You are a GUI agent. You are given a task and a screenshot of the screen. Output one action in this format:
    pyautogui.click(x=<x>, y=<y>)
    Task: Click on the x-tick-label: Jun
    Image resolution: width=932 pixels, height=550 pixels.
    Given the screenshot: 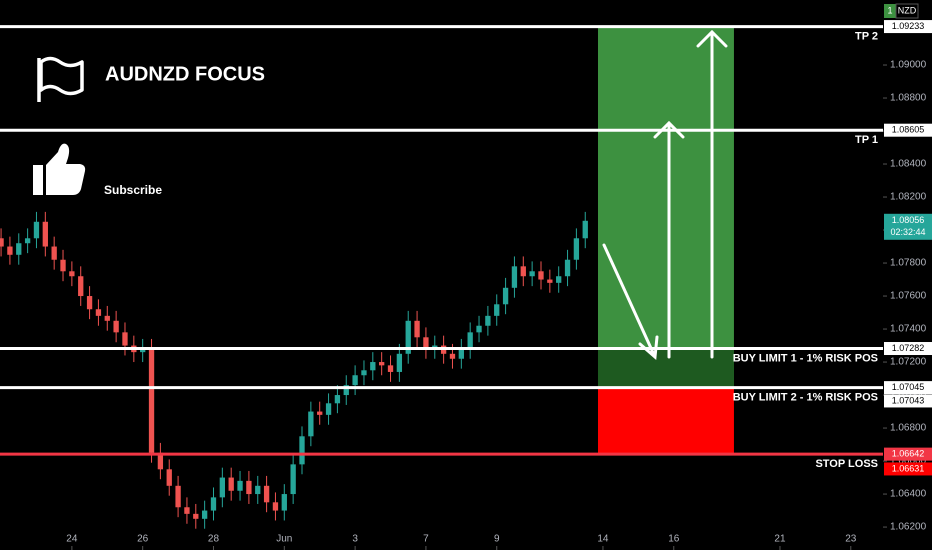 What is the action you would take?
    pyautogui.click(x=284, y=539)
    